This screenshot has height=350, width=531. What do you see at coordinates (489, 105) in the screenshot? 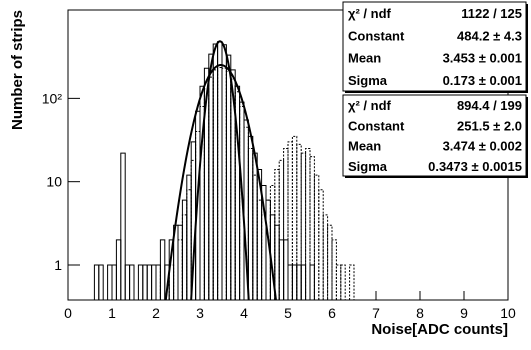
I see `stat-value: 894.4 / 199` at bounding box center [489, 105].